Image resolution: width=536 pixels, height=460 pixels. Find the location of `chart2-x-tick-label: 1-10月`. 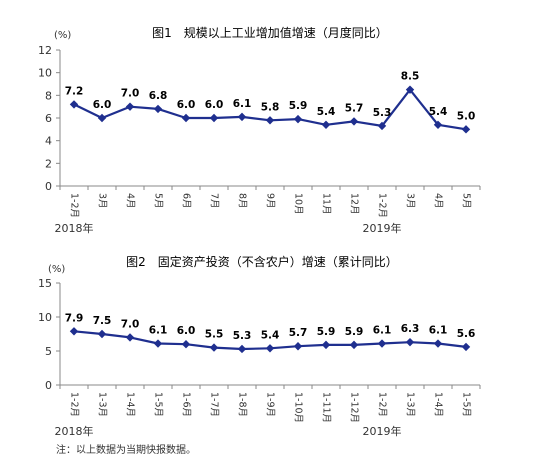

chart2-x-tick-label: 1-10月 is located at coordinates (298, 407).